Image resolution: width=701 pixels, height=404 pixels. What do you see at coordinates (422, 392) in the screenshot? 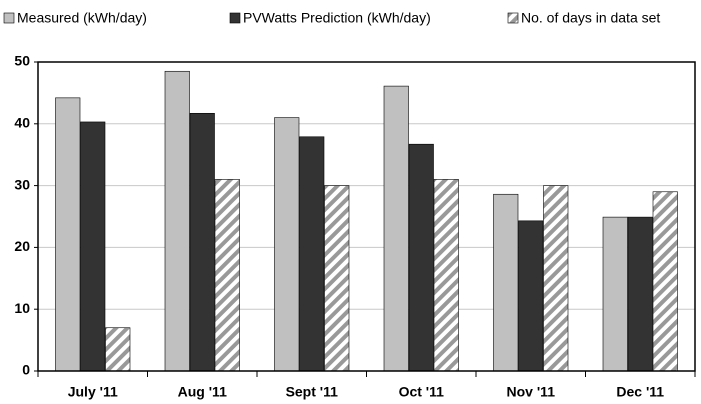
I see `x-tick-label: Oct '11` at bounding box center [422, 392].